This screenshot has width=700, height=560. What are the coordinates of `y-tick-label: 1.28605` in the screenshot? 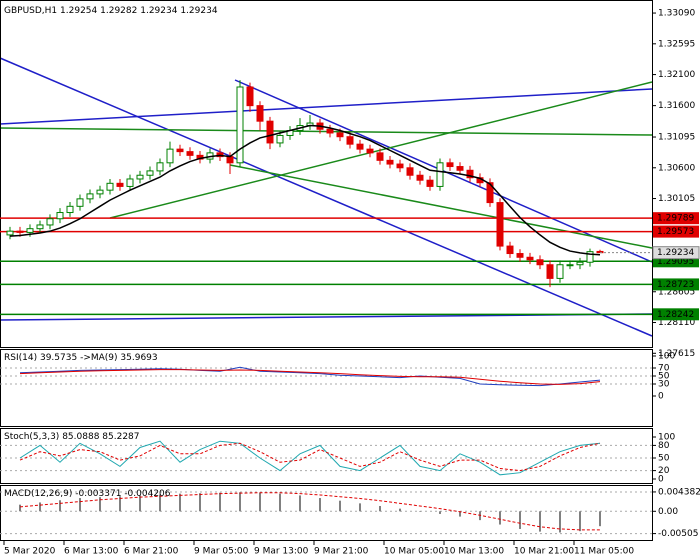 It's located at (676, 292).